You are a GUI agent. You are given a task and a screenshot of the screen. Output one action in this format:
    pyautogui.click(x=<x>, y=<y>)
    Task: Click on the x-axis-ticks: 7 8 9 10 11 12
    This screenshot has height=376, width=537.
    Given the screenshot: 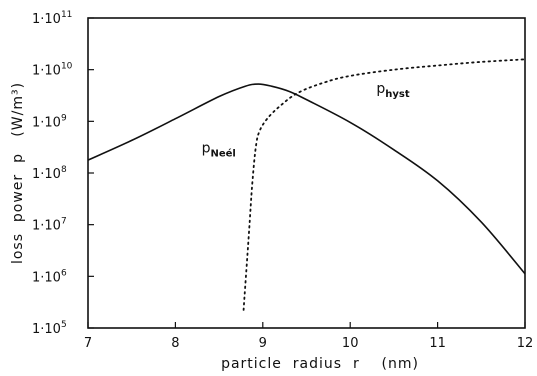 What is the action you would take?
    pyautogui.click(x=308, y=336)
    